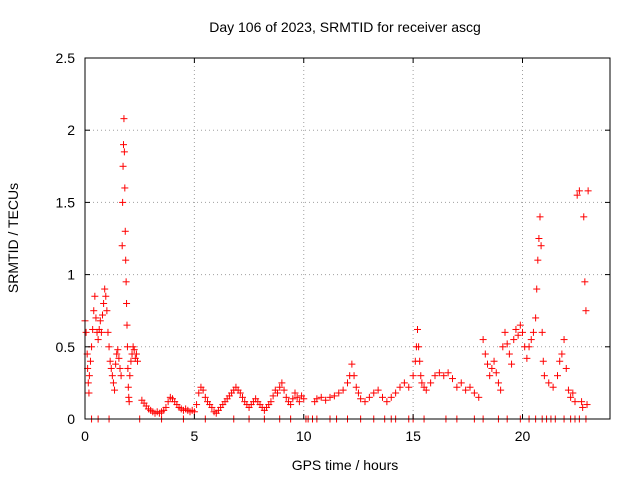 Image resolution: width=640 pixels, height=480 pixels. I want to click on y-tick-label: 0.5, so click(66, 347).